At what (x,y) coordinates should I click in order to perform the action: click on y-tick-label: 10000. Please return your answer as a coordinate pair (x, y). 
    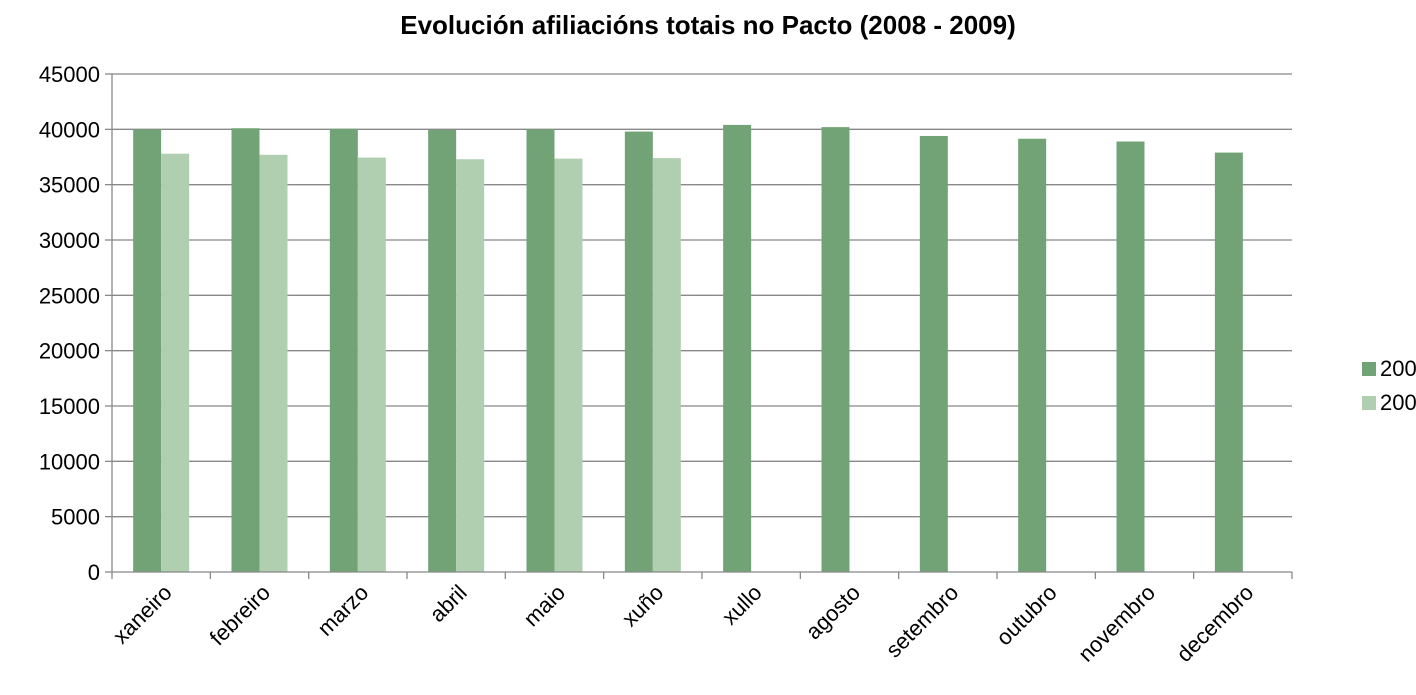
    Looking at the image, I should click on (69, 461).